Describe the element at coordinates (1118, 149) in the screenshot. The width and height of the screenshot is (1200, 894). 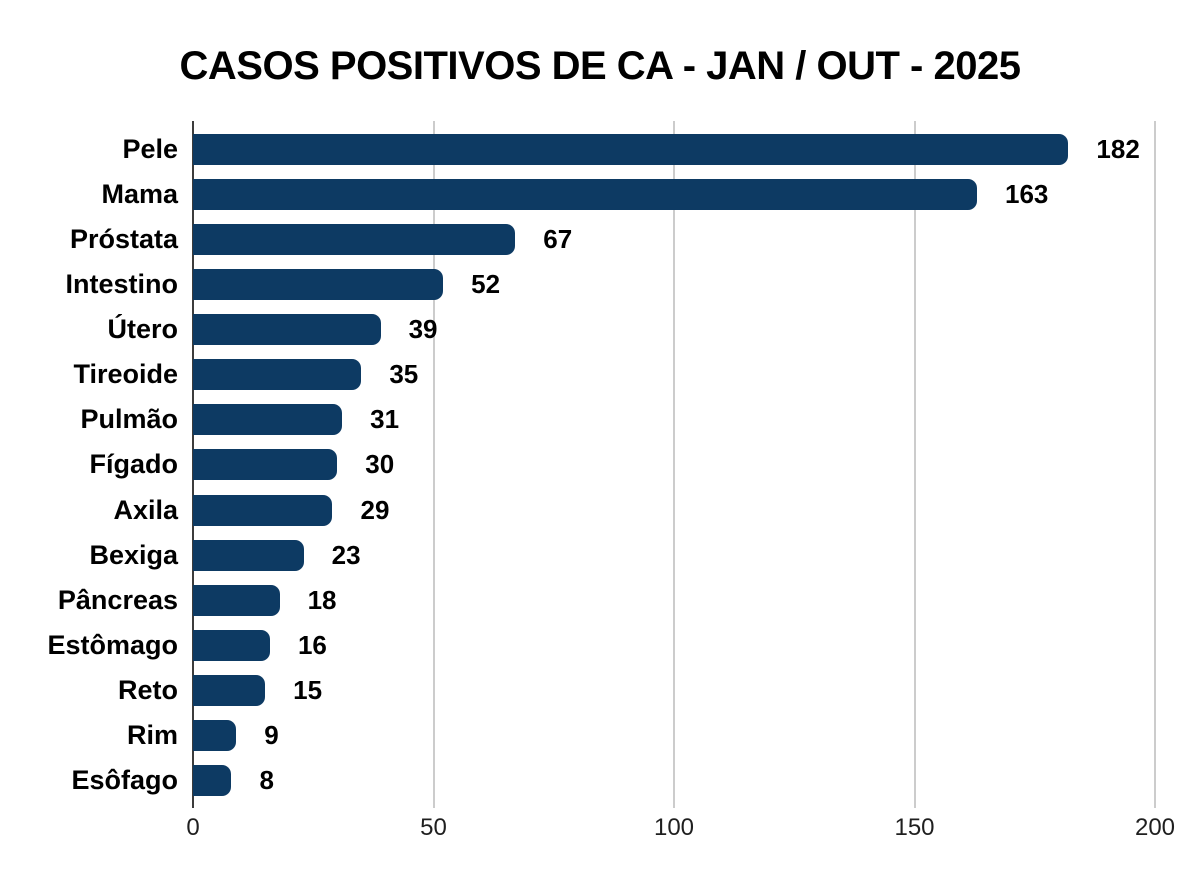
I see `value-label: 182` at that location.